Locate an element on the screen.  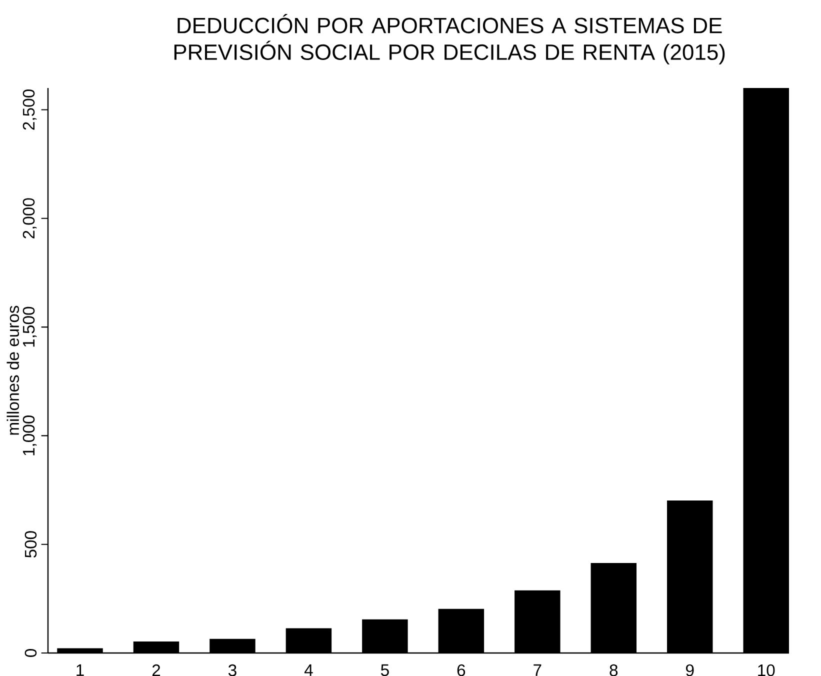
y-tick-label: 2,000 is located at coordinates (29, 218).